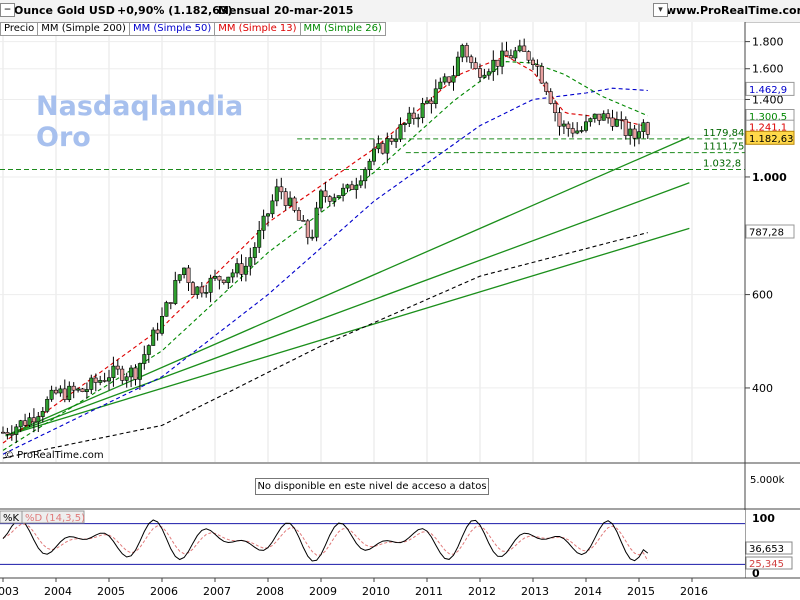 This screenshot has height=600, width=800. Describe the element at coordinates (58, 591) in the screenshot. I see `x-tick-label: 2004` at that location.